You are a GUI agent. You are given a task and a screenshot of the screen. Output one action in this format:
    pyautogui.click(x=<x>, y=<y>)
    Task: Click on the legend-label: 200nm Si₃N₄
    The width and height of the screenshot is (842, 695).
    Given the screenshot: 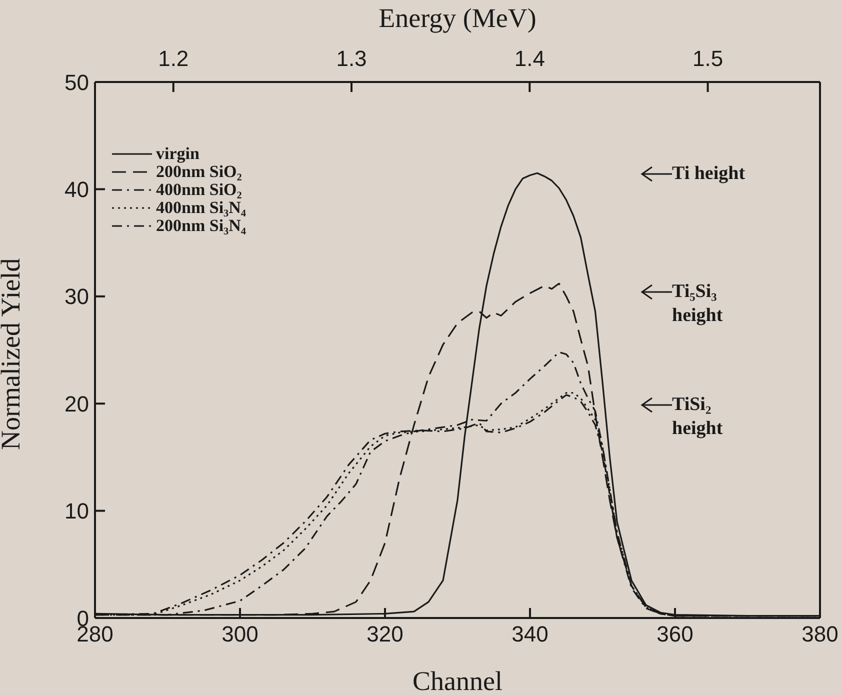 What is the action you would take?
    pyautogui.click(x=201, y=225)
    